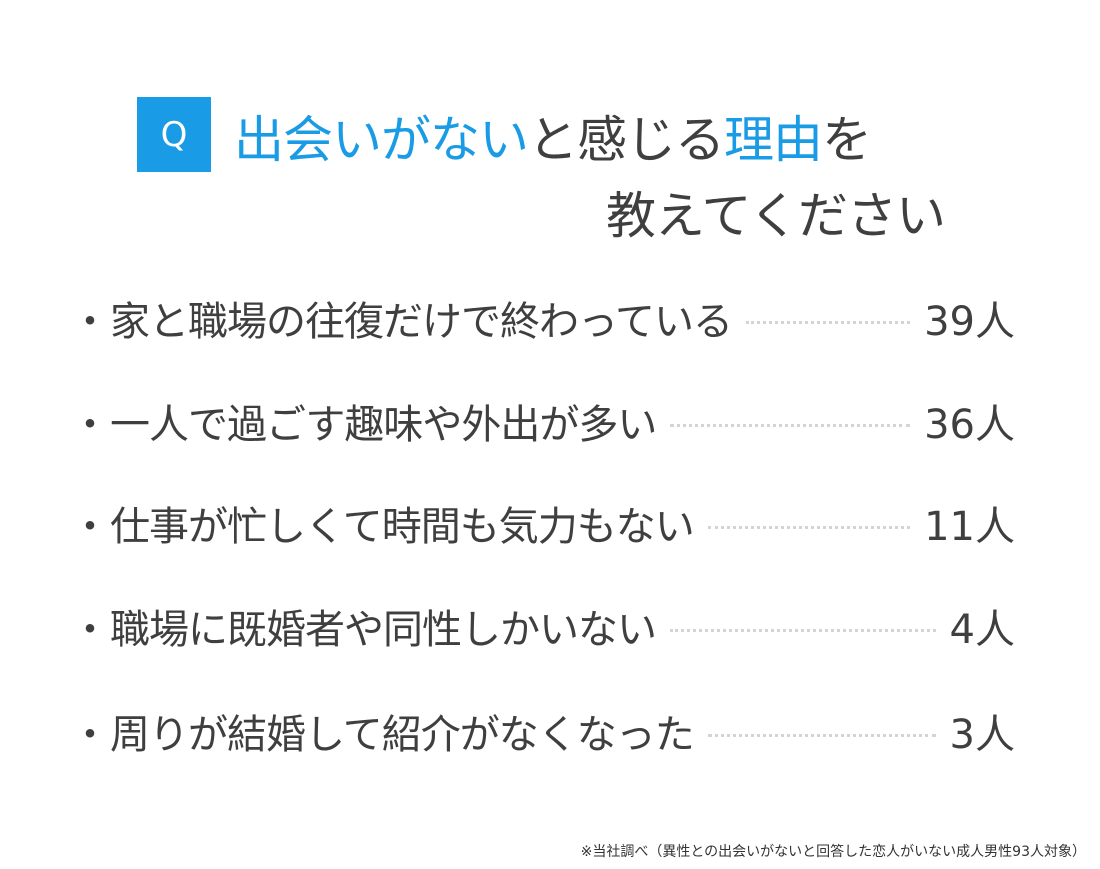 Image resolution: width=1100 pixels, height=869 pixels. Describe the element at coordinates (626, 140) in the screenshot. I see `title-part: と感じる` at that location.